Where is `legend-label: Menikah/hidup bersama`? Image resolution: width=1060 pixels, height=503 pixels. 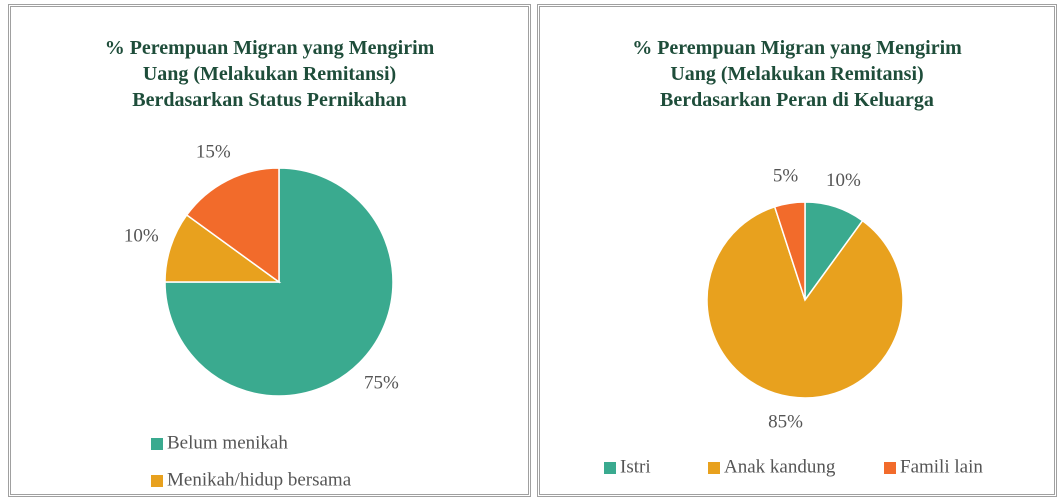 legend-label: Menikah/hidup bersama is located at coordinates (259, 479).